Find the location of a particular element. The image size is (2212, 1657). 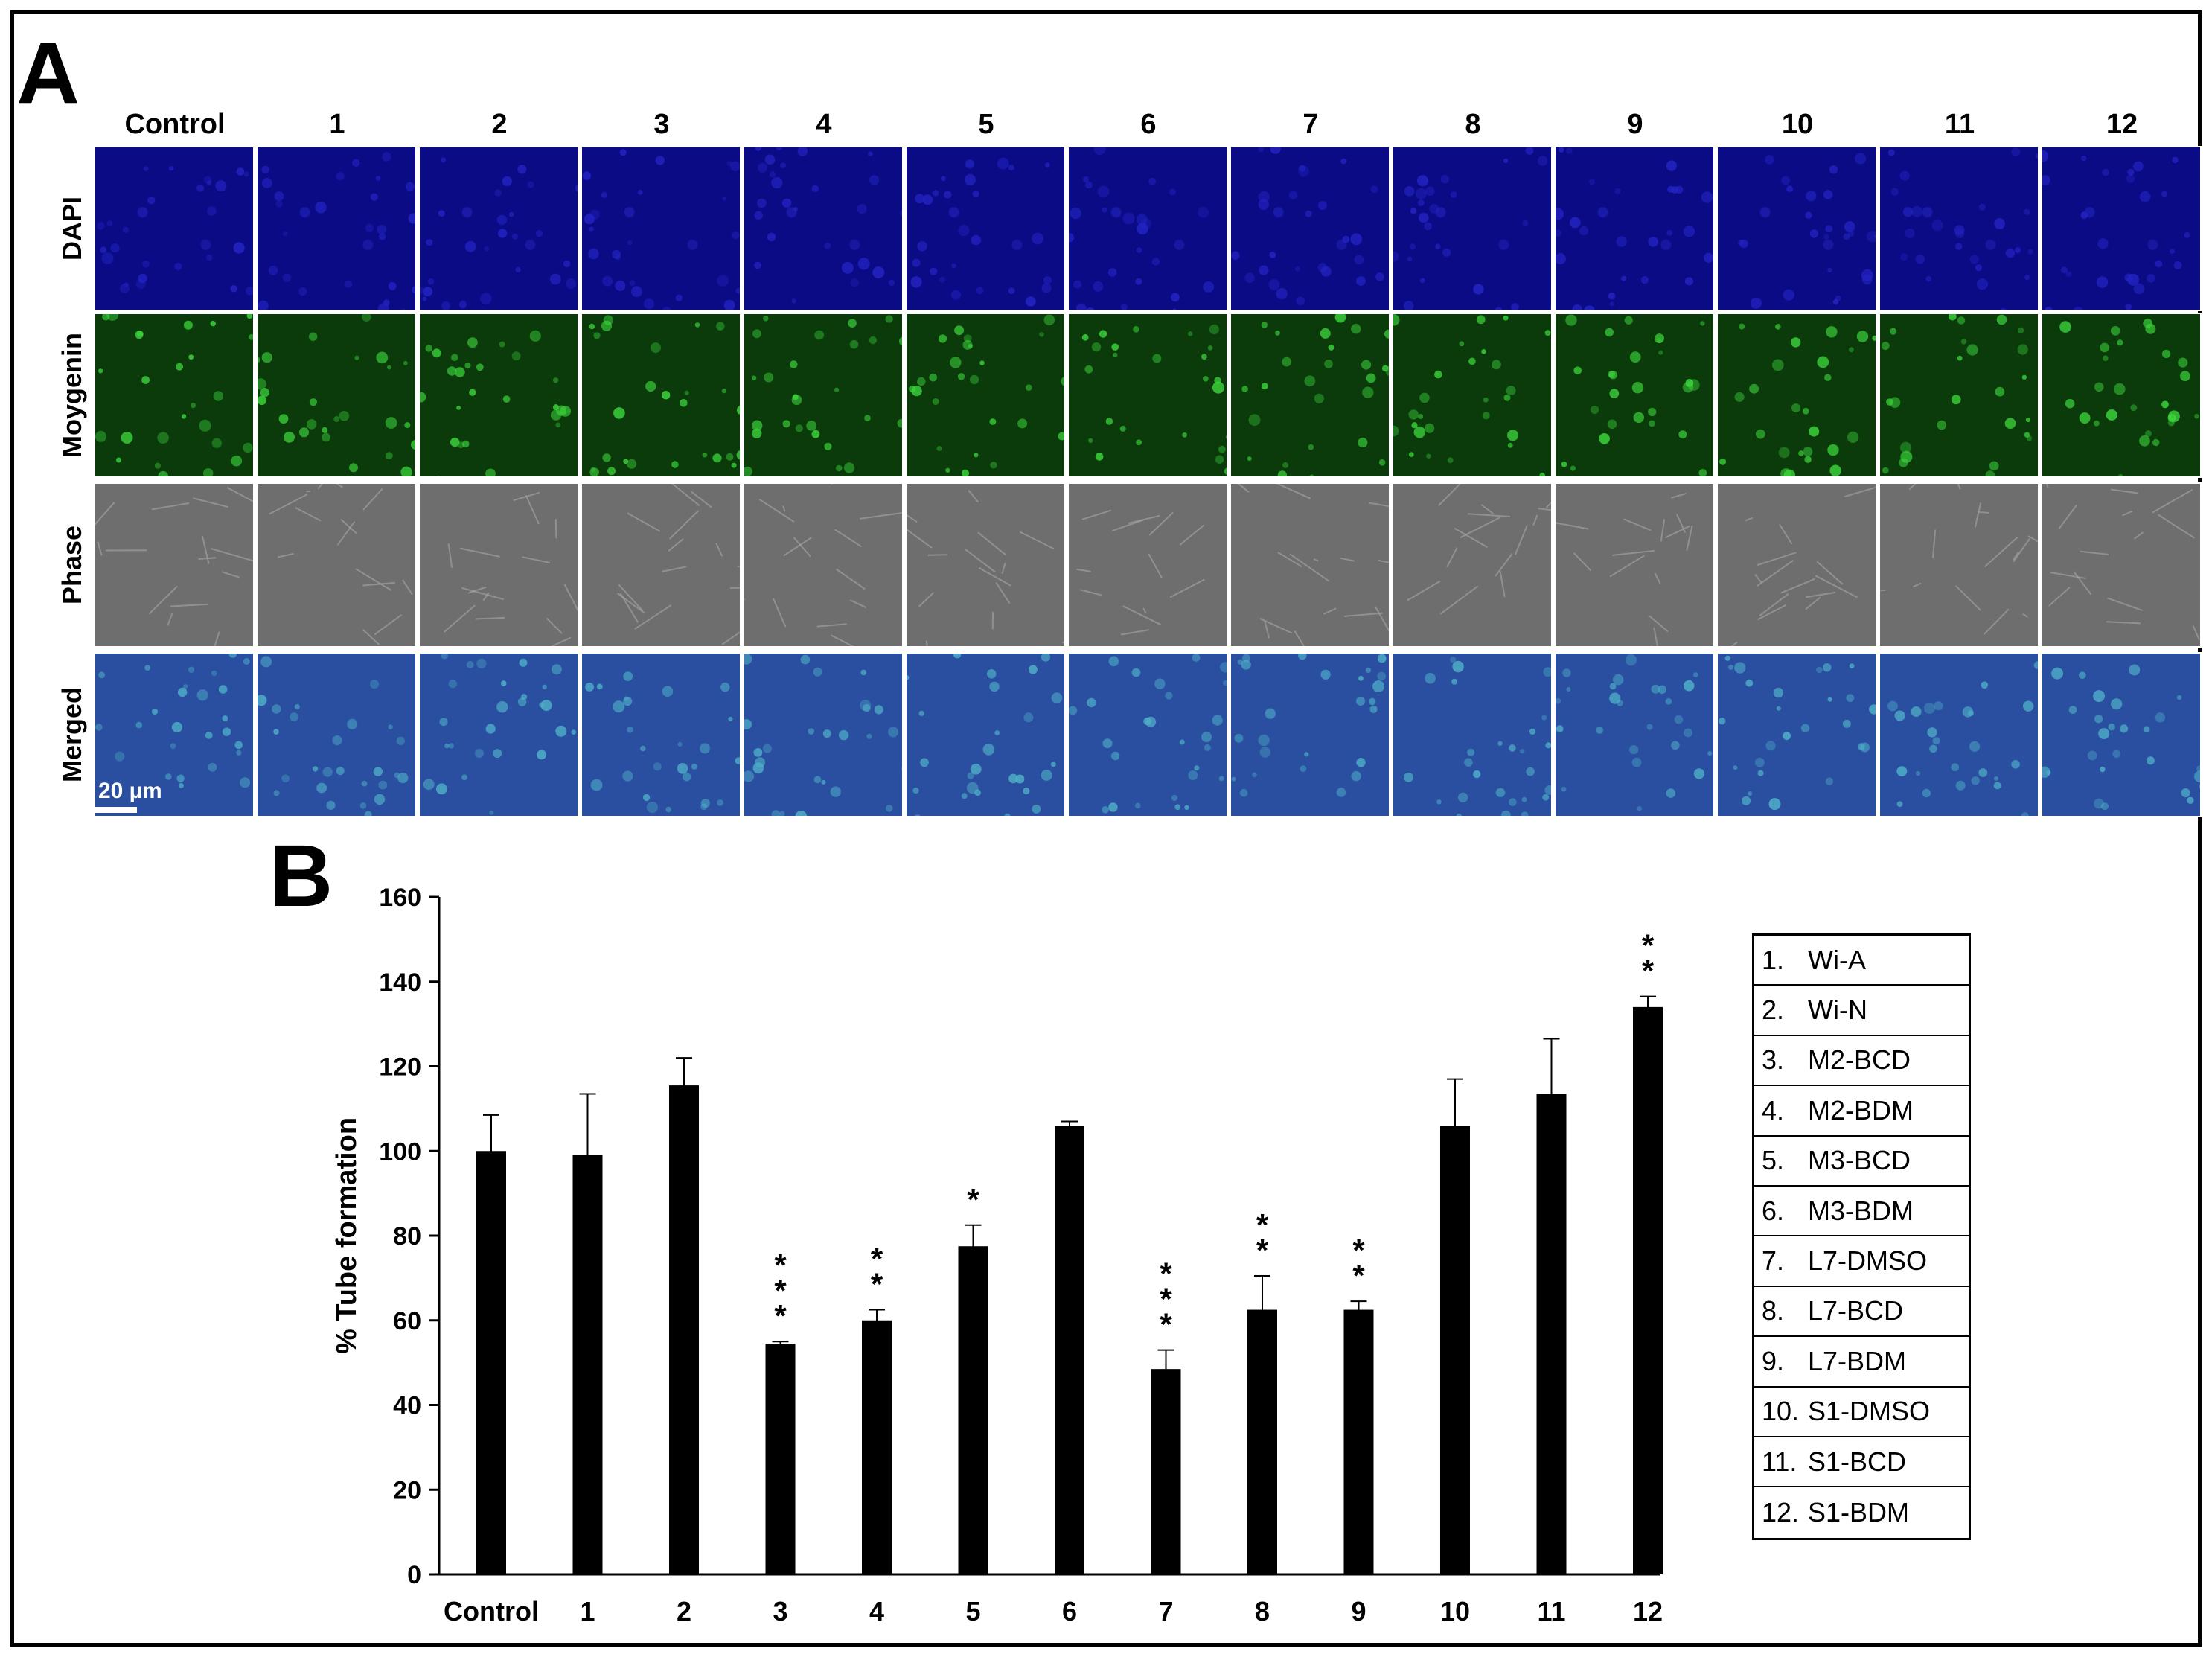

column-label: 2 is located at coordinates (500, 125).